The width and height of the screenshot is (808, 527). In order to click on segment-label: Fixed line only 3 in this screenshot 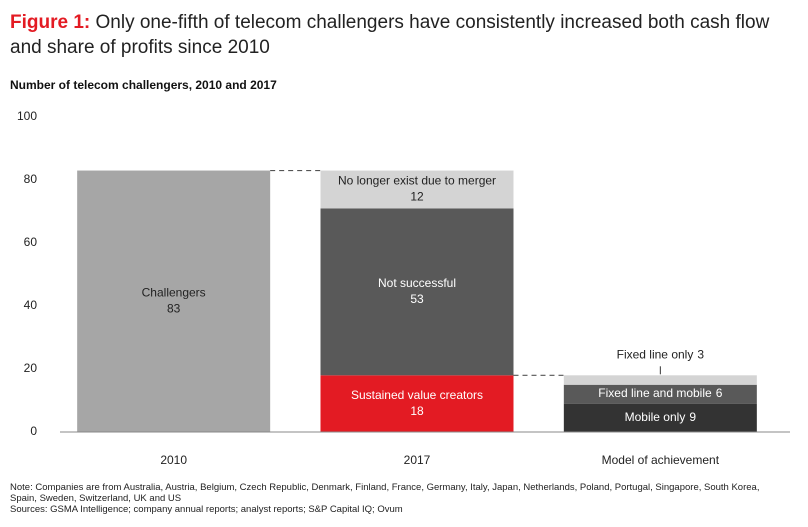, I will do `click(661, 354)`.